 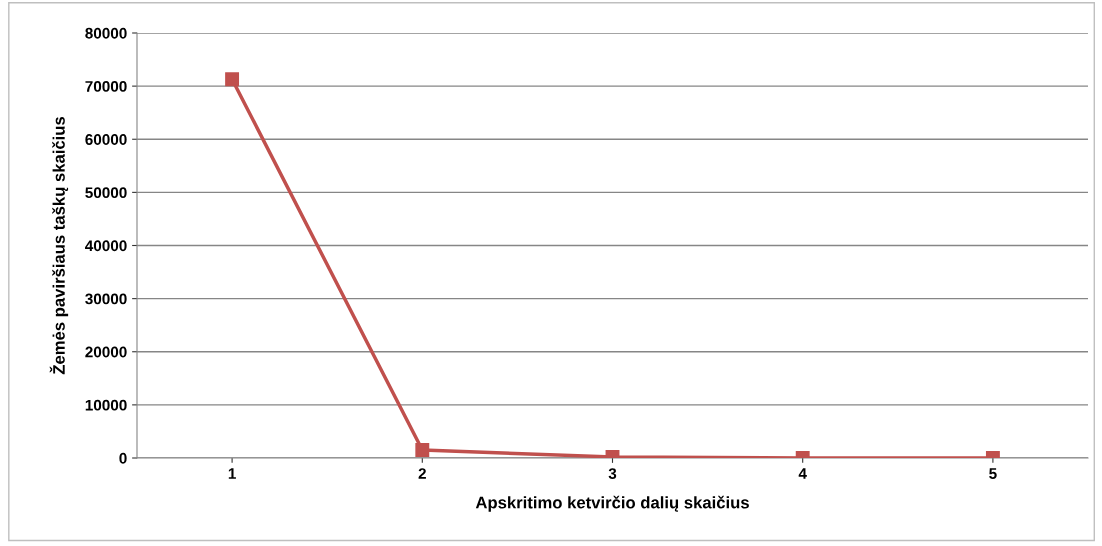 I want to click on y-axis-title: Žemės paviršiaus taškų skaičius, so click(x=59, y=245).